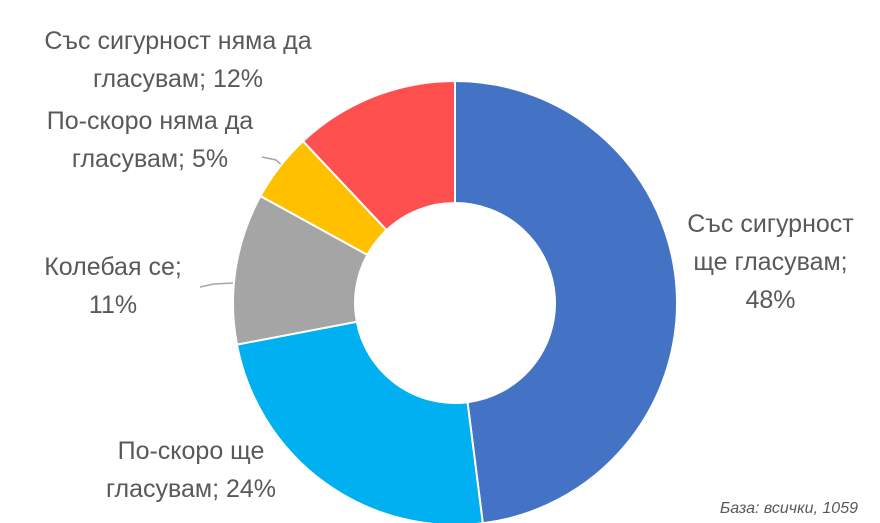 This screenshot has width=880, height=523. Describe the element at coordinates (238, 79) in the screenshot. I see `value-label: 12%` at that location.